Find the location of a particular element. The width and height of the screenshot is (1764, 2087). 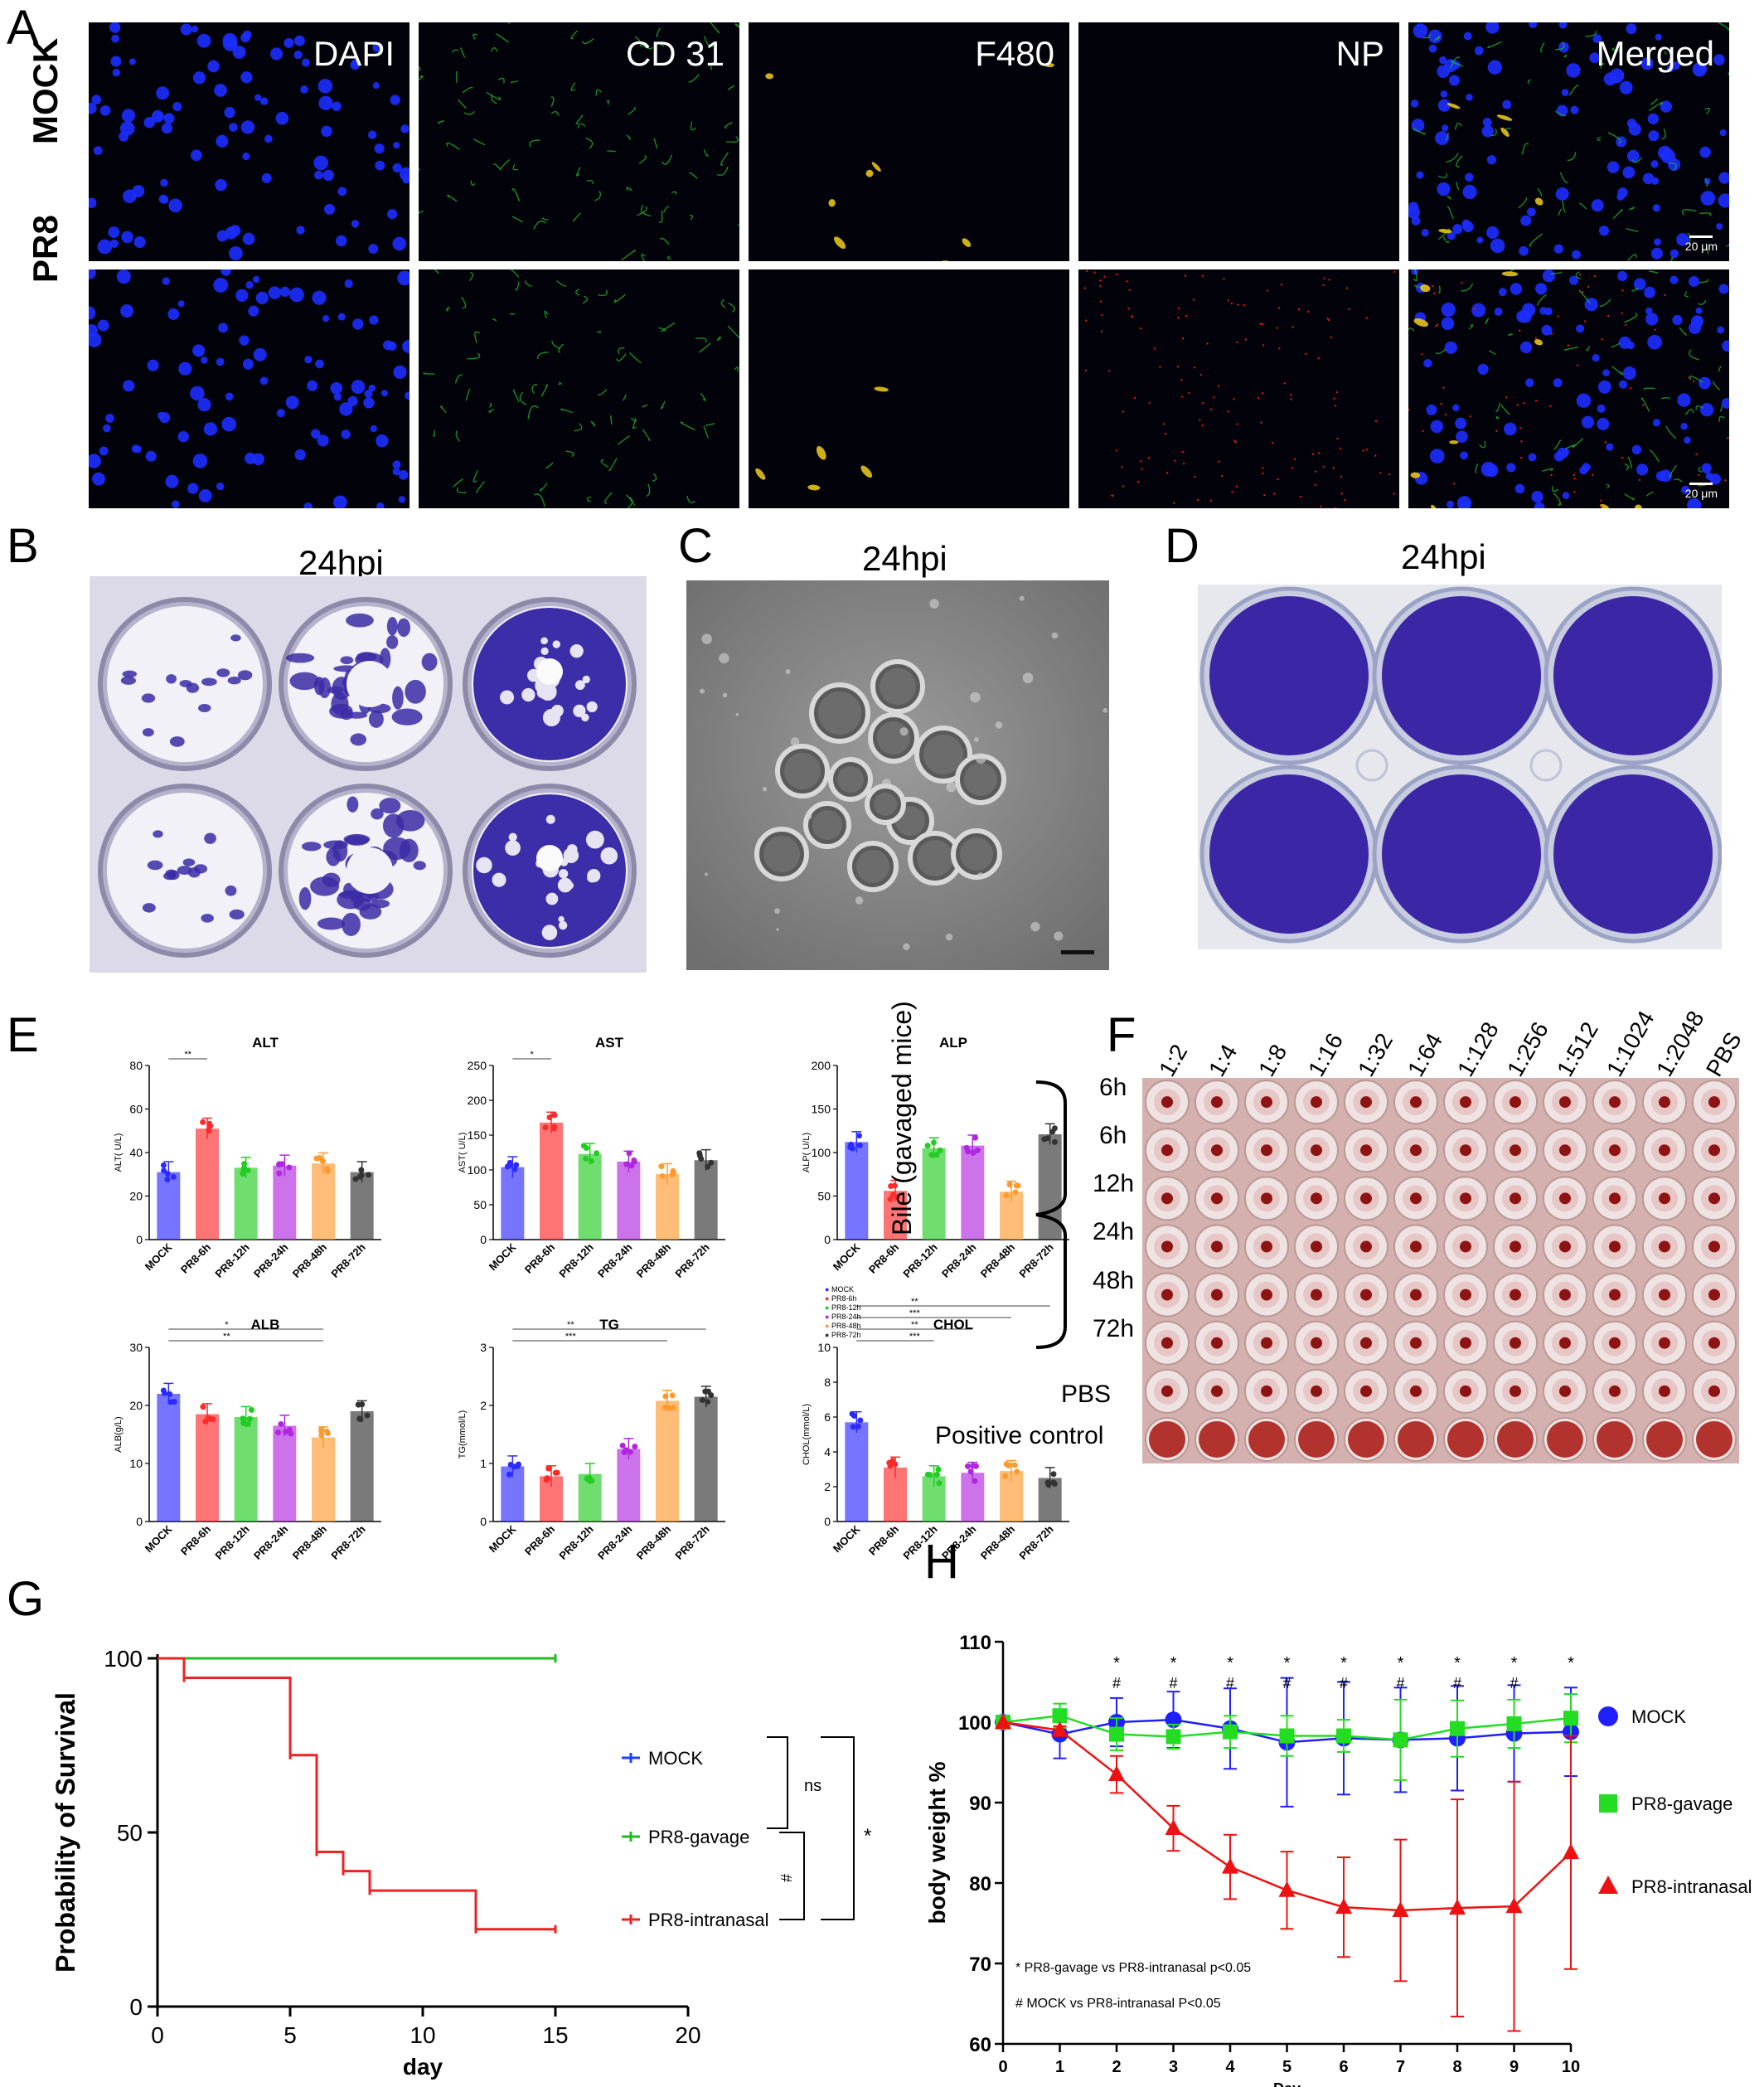

x-tick-label: PR8-6h is located at coordinates (539, 1539).